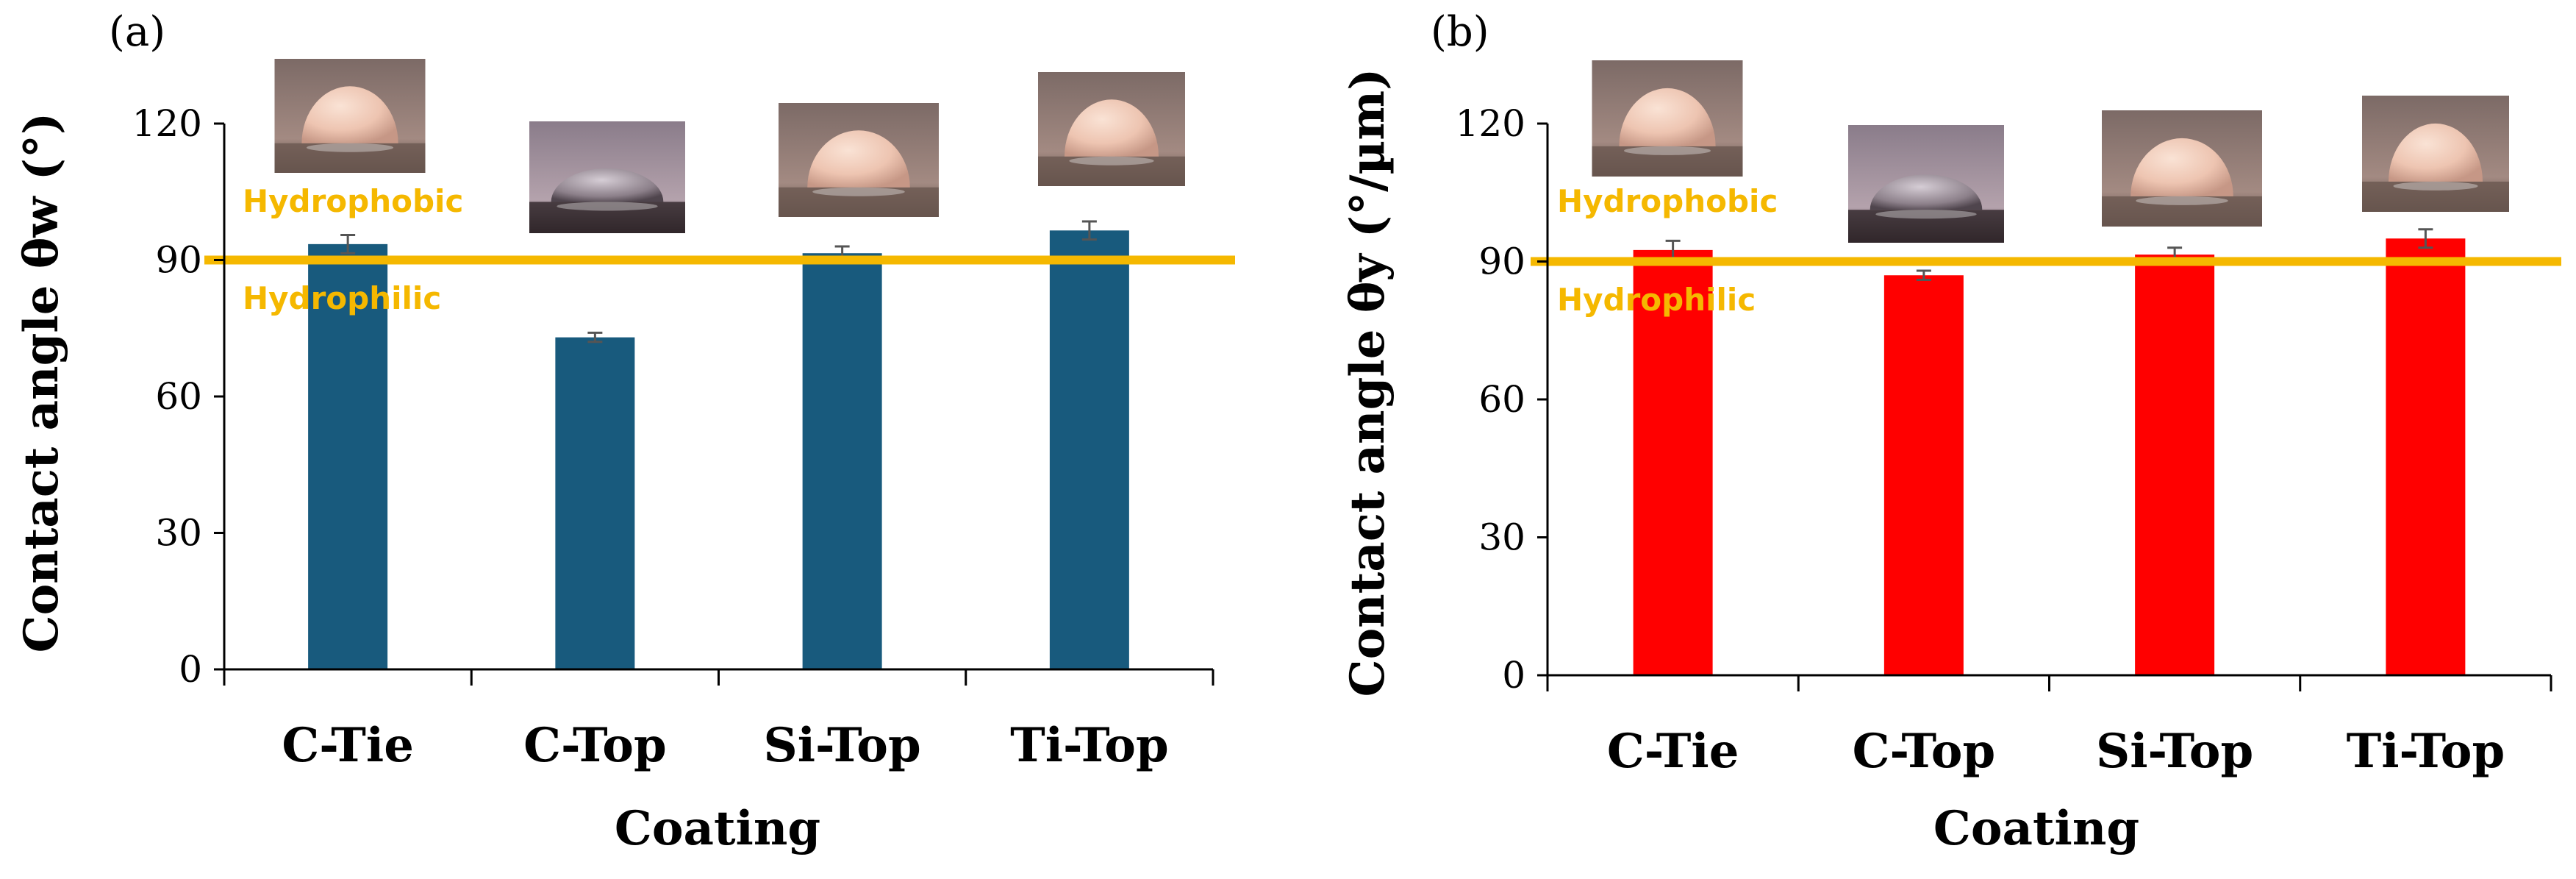 This screenshot has width=2576, height=879. What do you see at coordinates (137, 32) in the screenshot?
I see `panel-a-label: (a)` at bounding box center [137, 32].